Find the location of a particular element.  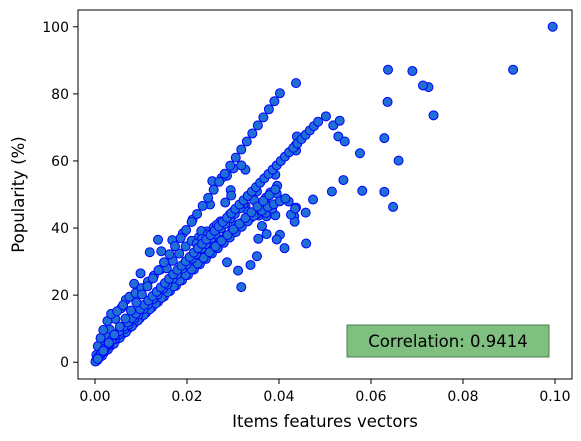

x-tick-label: 0.04 is located at coordinates (278, 397).